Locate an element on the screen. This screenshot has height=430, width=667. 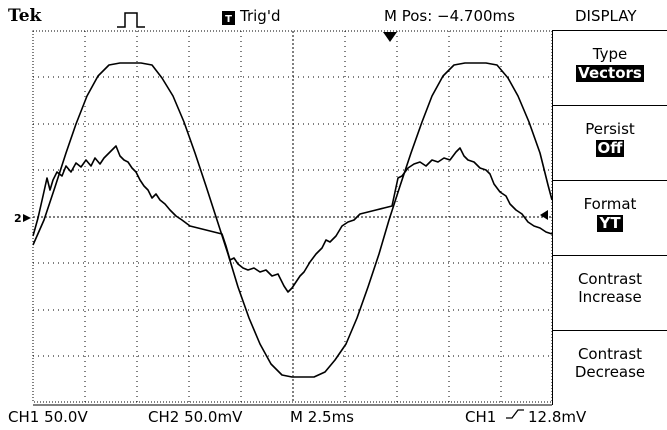
menu-value: YT is located at coordinates (610, 223).